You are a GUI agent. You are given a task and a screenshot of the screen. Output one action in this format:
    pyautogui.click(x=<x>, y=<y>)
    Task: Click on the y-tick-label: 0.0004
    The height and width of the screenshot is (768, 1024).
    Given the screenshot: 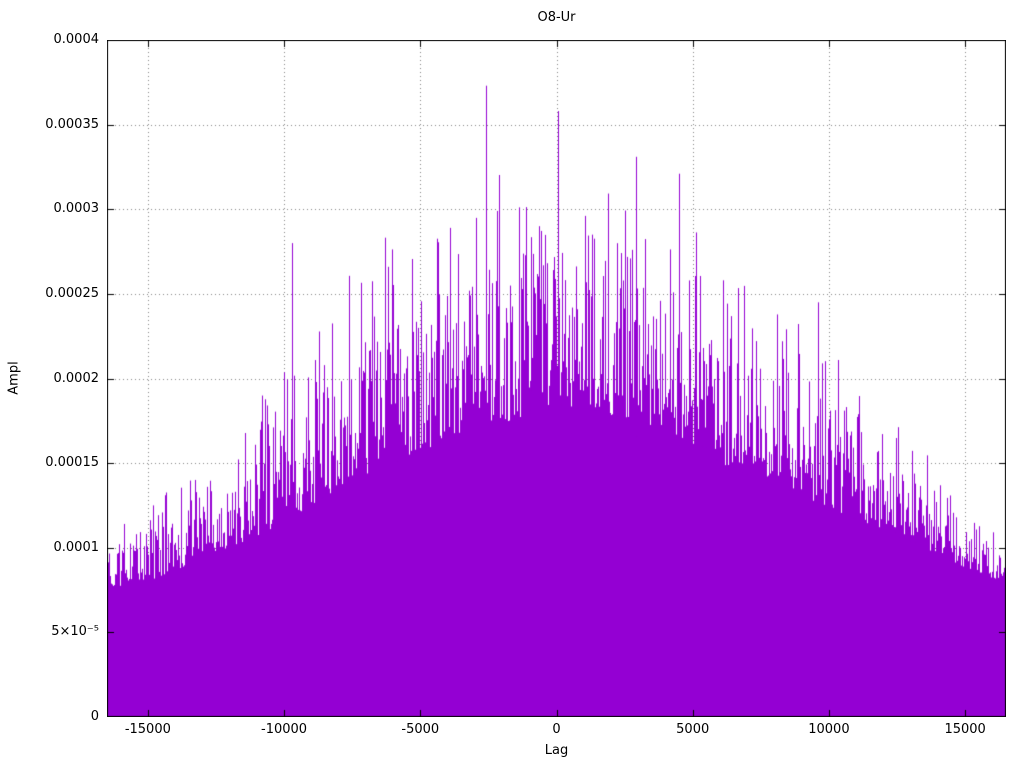 What is the action you would take?
    pyautogui.click(x=76, y=39)
    